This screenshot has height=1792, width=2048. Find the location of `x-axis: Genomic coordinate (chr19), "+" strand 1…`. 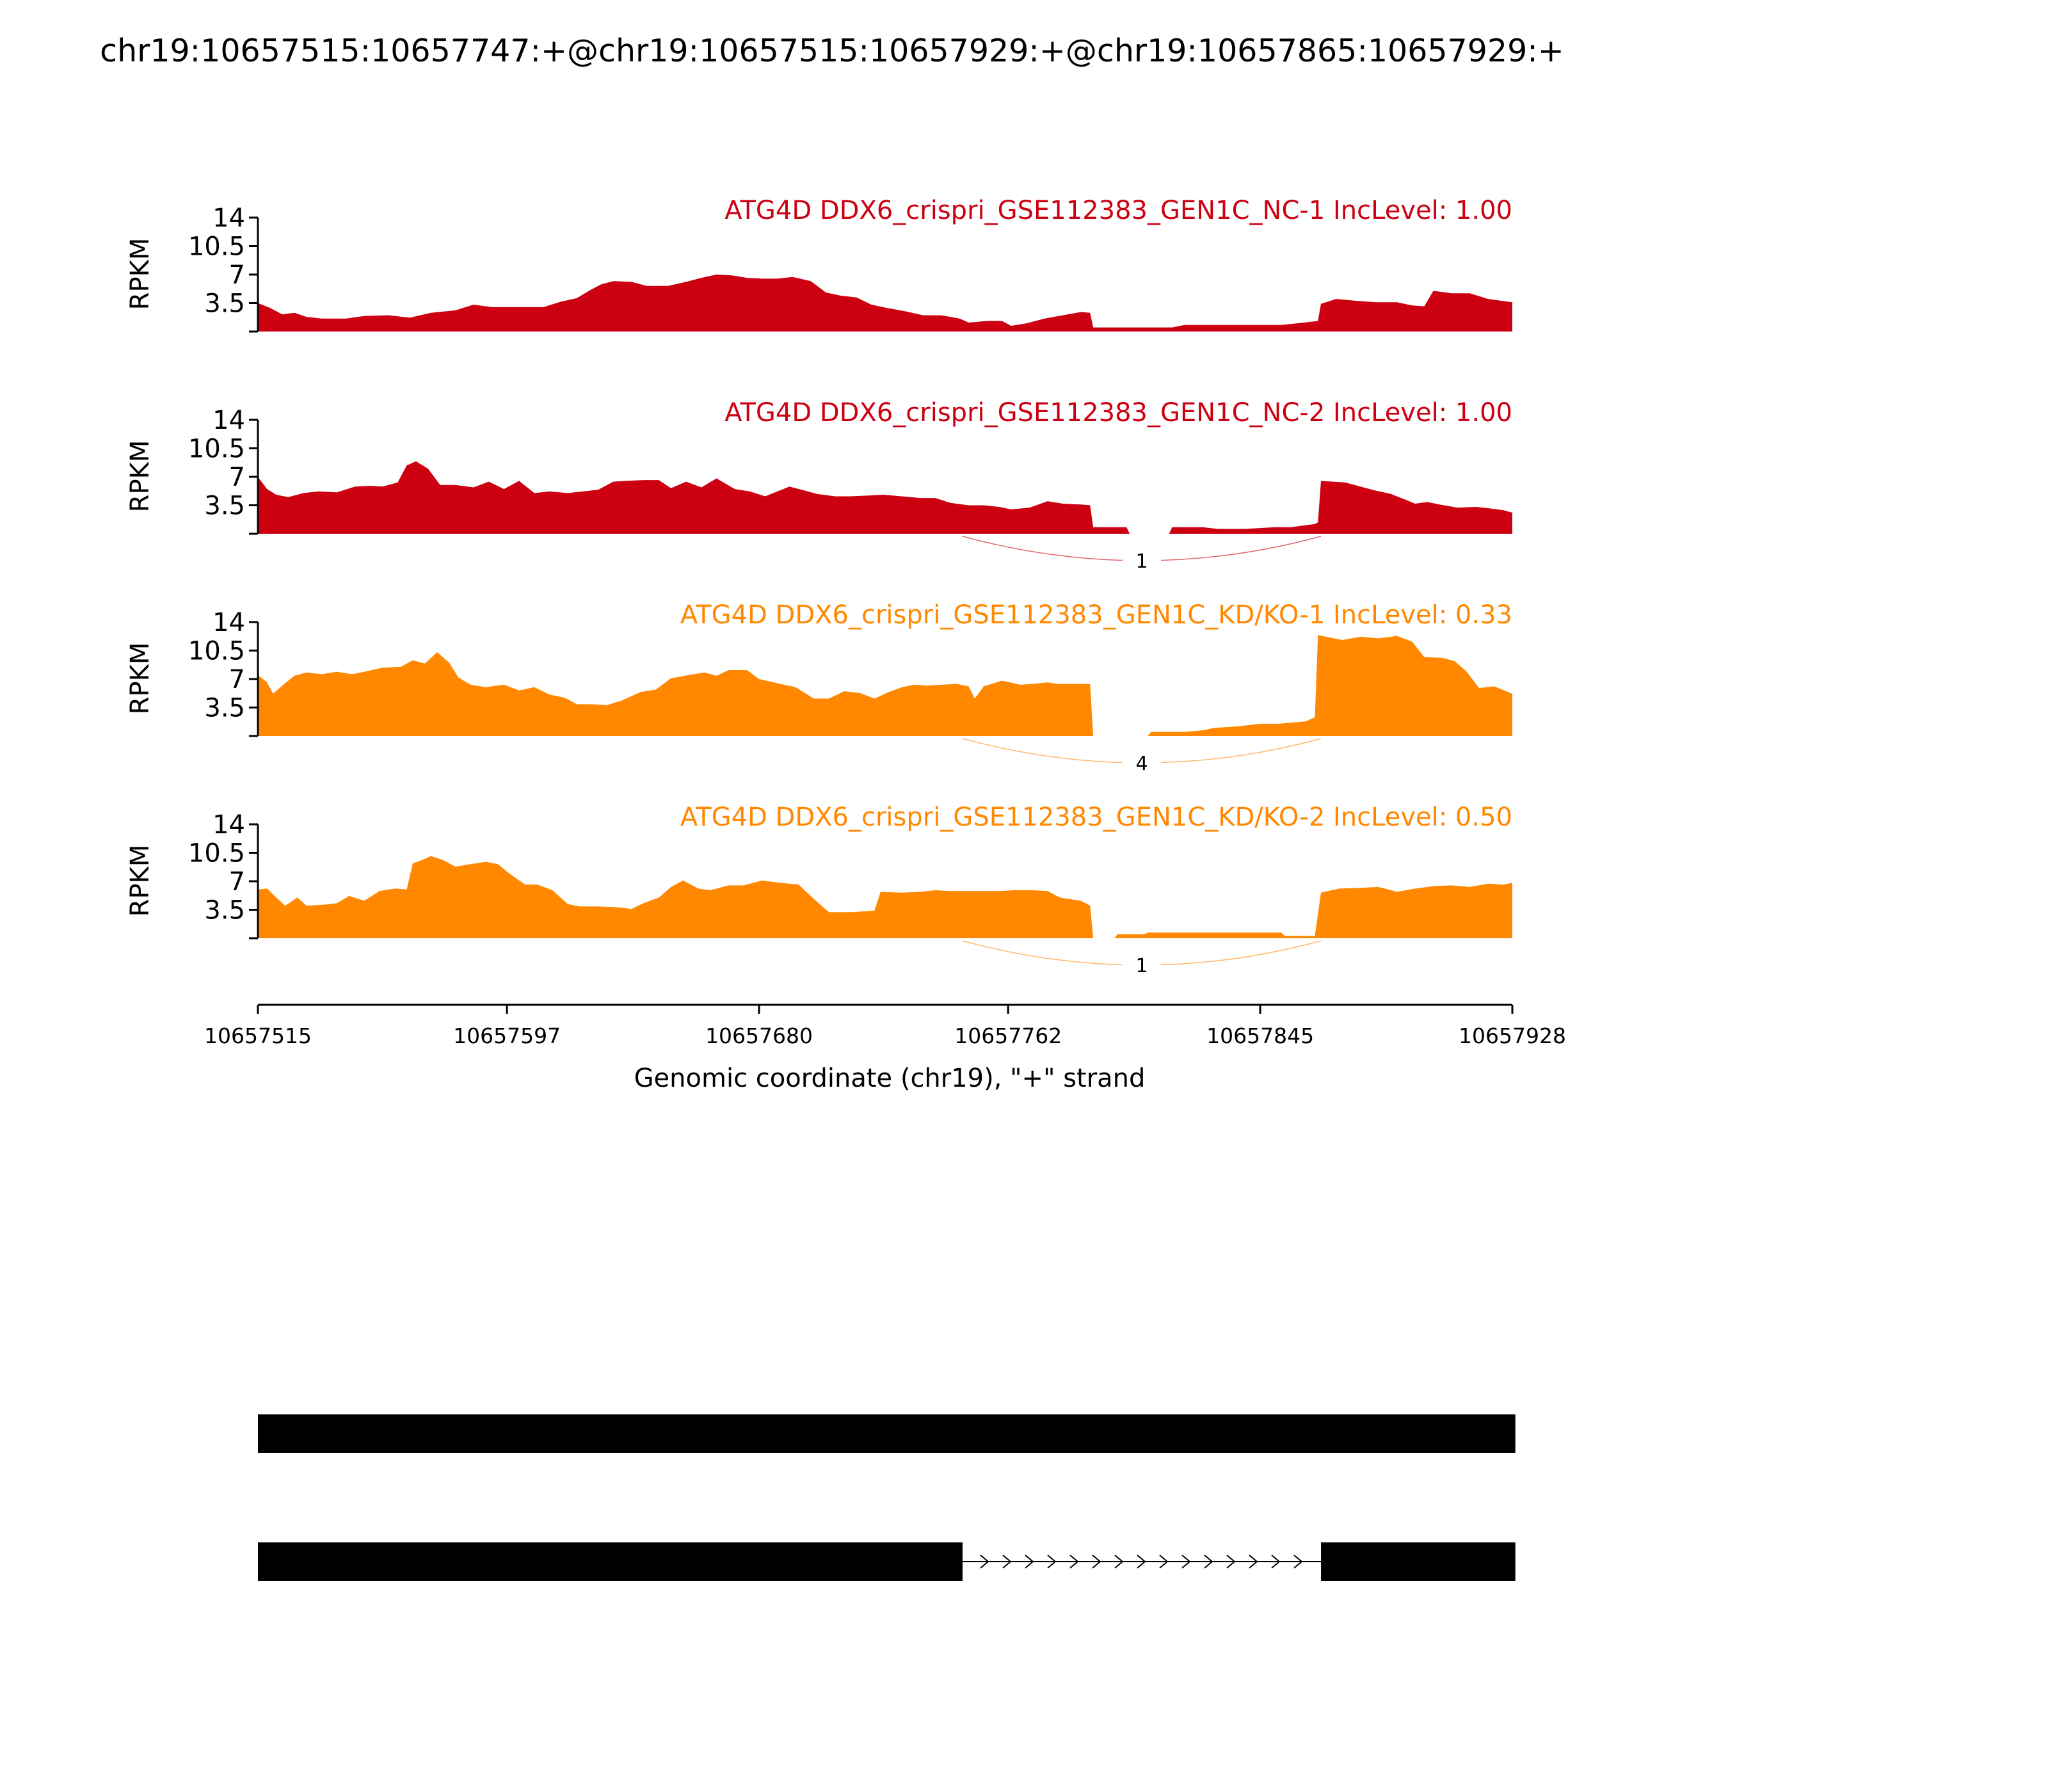

x-axis: Genomic coordinate (chr19), "+" strand 1… is located at coordinates (885, 1048).